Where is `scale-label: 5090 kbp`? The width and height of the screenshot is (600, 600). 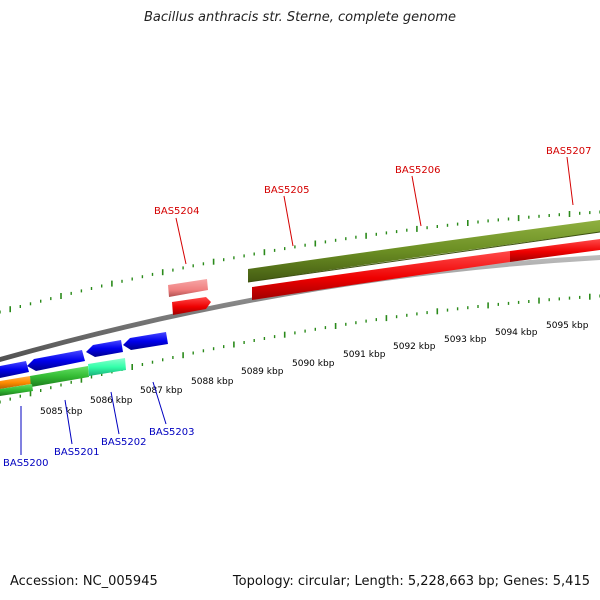 scale-label: 5090 kbp is located at coordinates (313, 364).